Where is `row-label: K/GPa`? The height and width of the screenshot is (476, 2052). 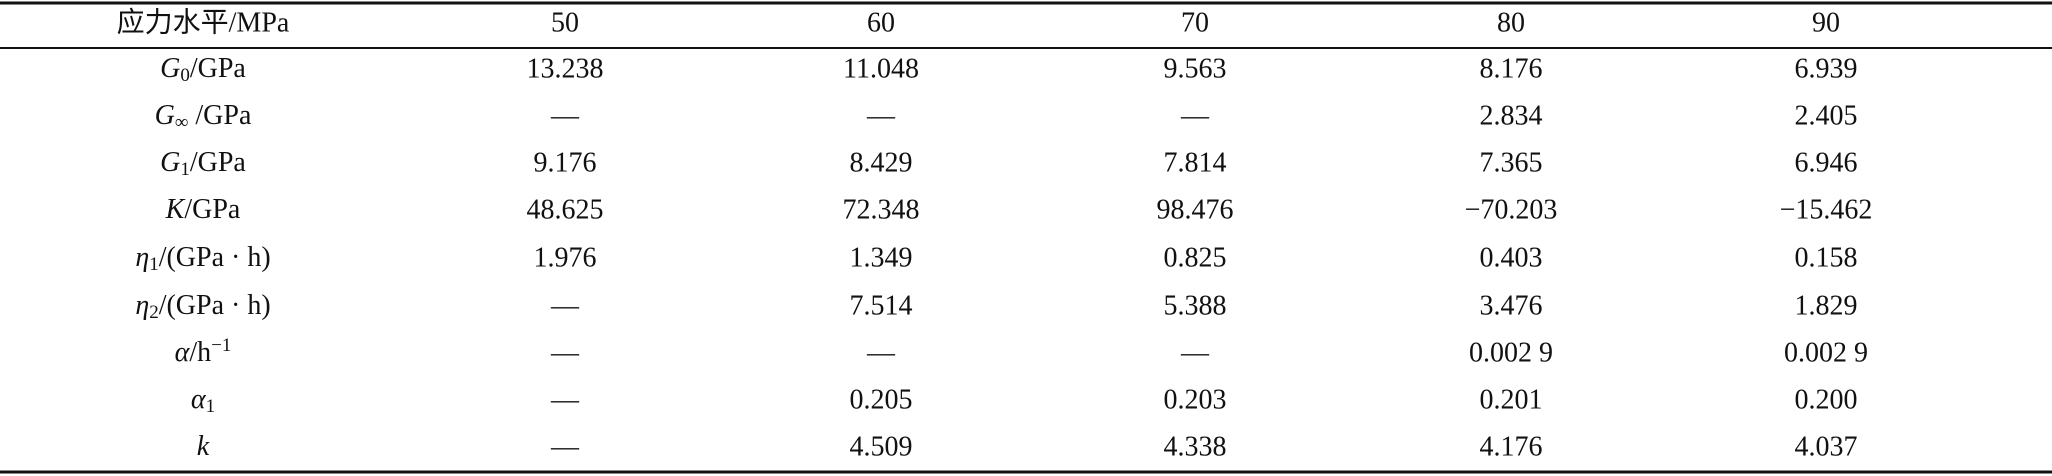
row-label: K/GPa is located at coordinates (203, 209).